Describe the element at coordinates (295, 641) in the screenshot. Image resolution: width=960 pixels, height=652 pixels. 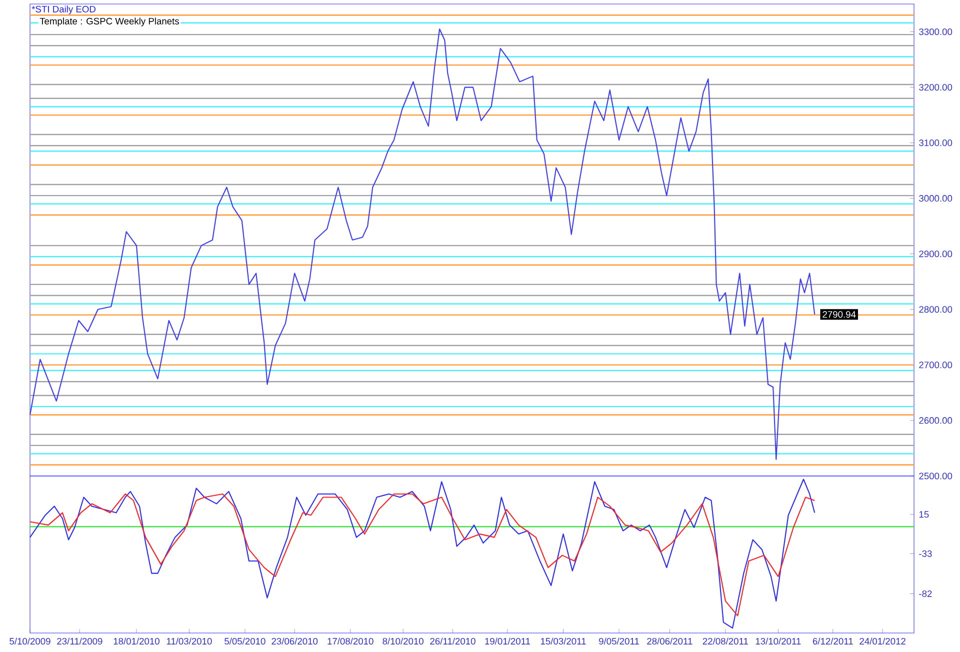
I see `x-tick-label: 23/06/2010` at that location.